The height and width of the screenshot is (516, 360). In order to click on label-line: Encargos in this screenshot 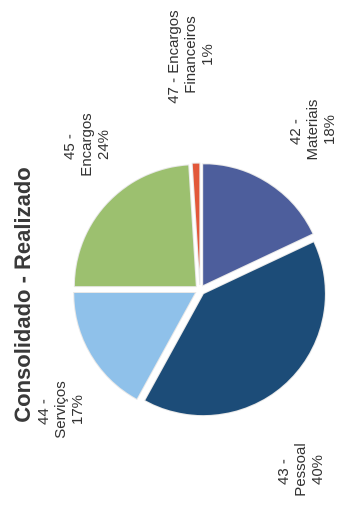, I will do `click(86, 144)`.